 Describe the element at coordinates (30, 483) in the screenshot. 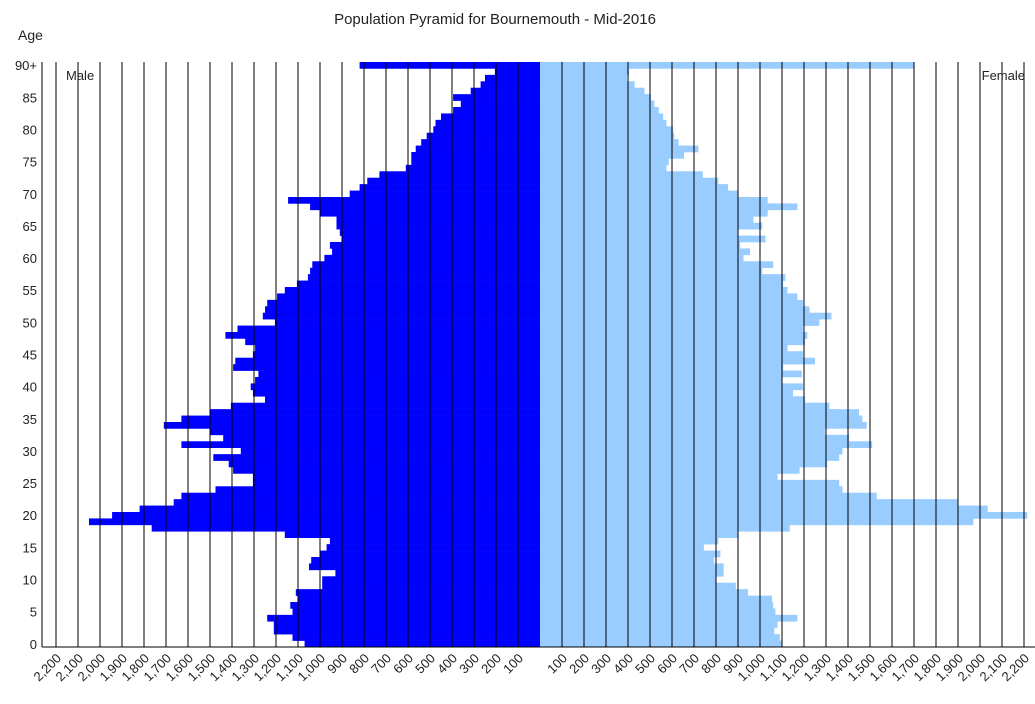

I see `y-tick-label: 25` at that location.